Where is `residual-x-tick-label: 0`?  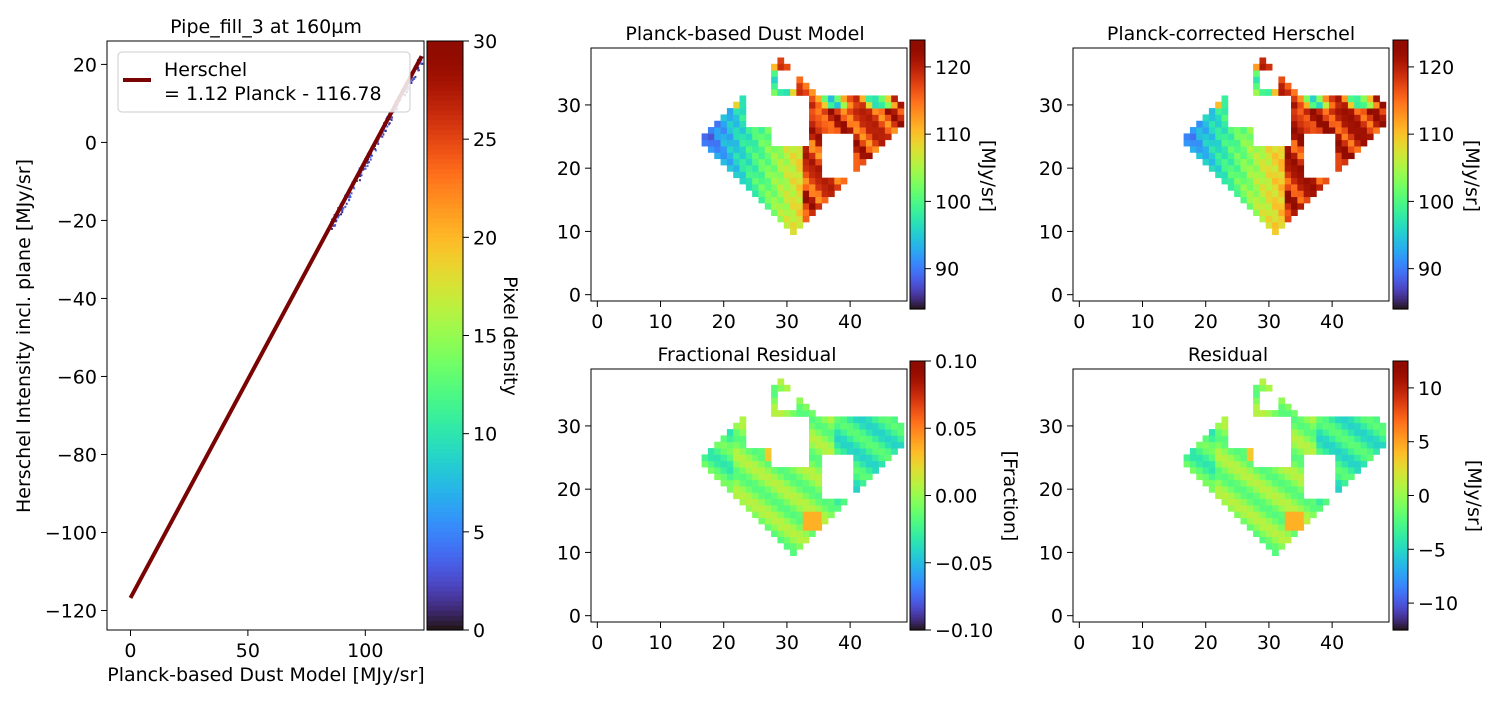
residual-x-tick-label: 0 is located at coordinates (1079, 643).